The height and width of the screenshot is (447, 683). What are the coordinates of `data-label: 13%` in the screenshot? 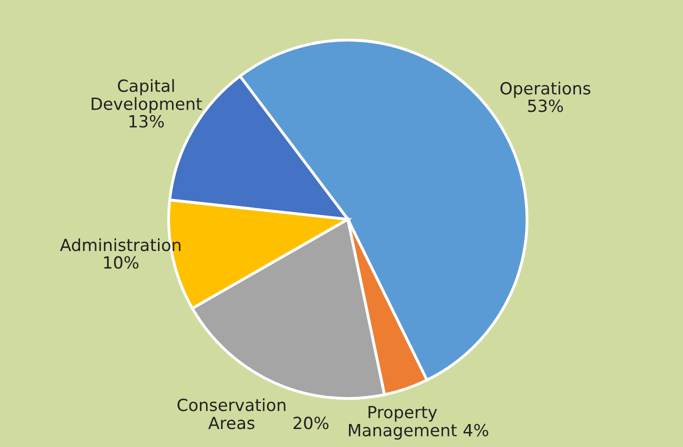 It's located at (147, 121).